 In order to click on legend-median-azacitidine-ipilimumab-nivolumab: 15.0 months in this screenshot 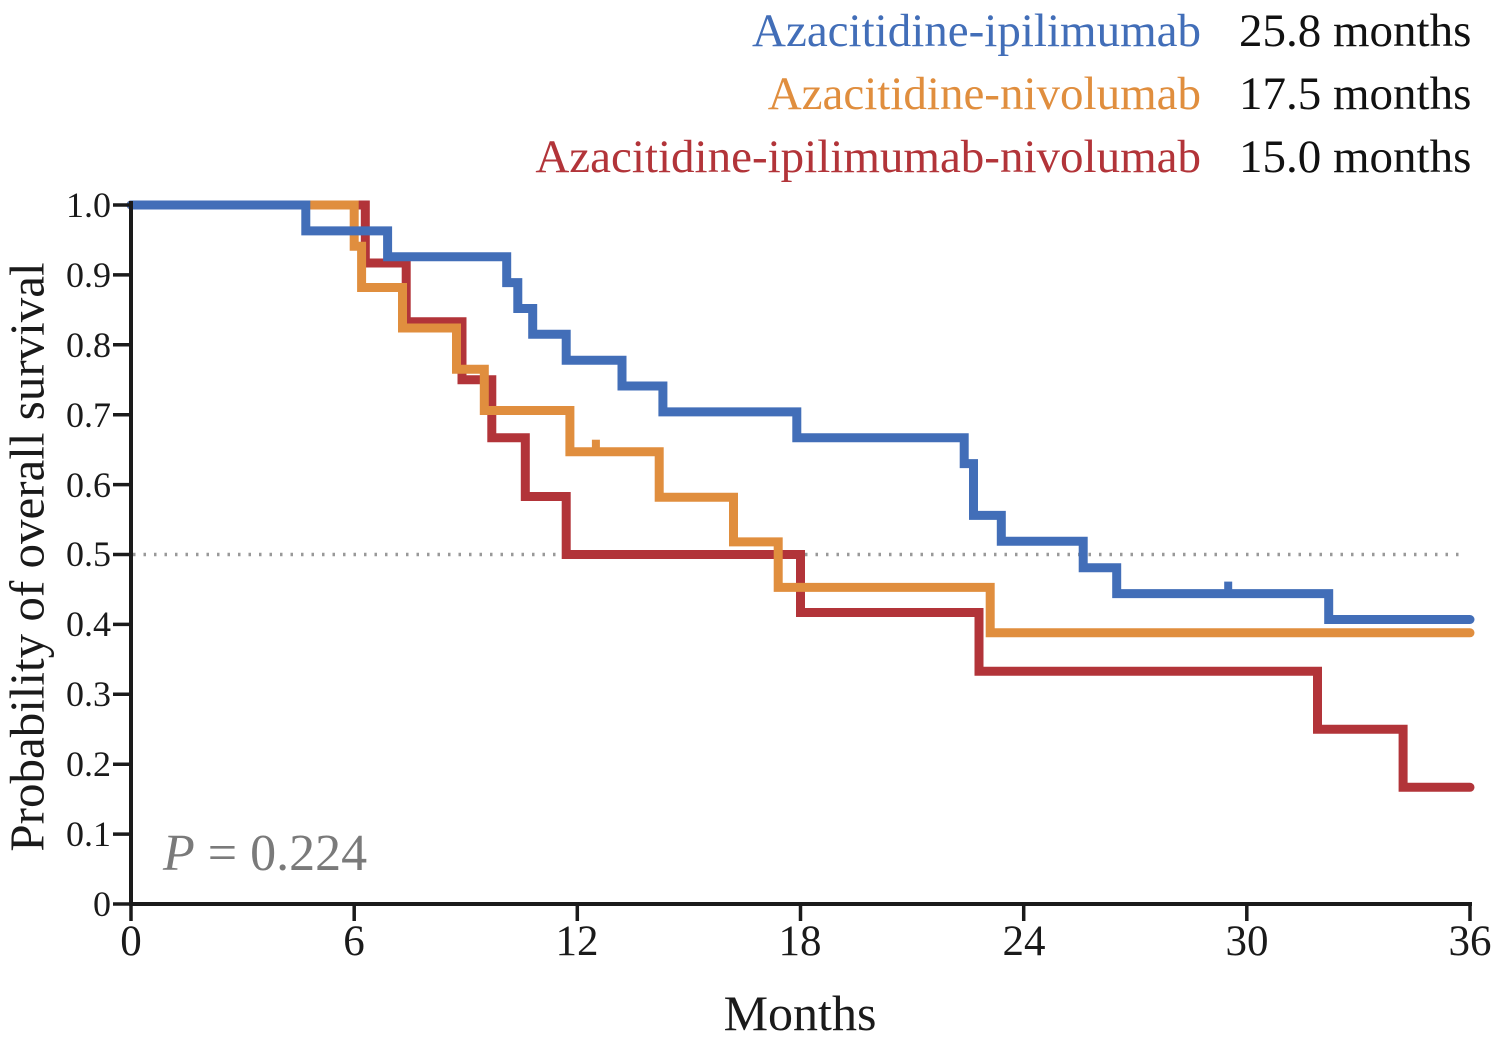, I will do `click(1355, 157)`.